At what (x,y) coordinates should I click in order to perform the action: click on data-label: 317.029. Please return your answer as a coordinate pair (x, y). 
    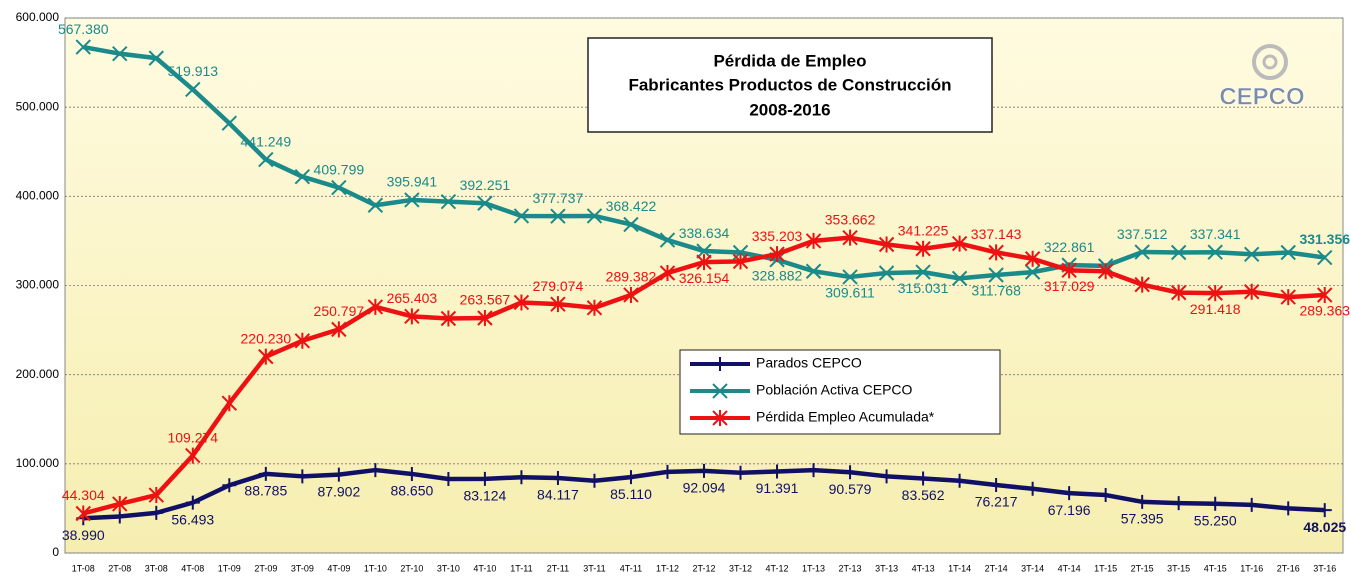
    Looking at the image, I should click on (1069, 286).